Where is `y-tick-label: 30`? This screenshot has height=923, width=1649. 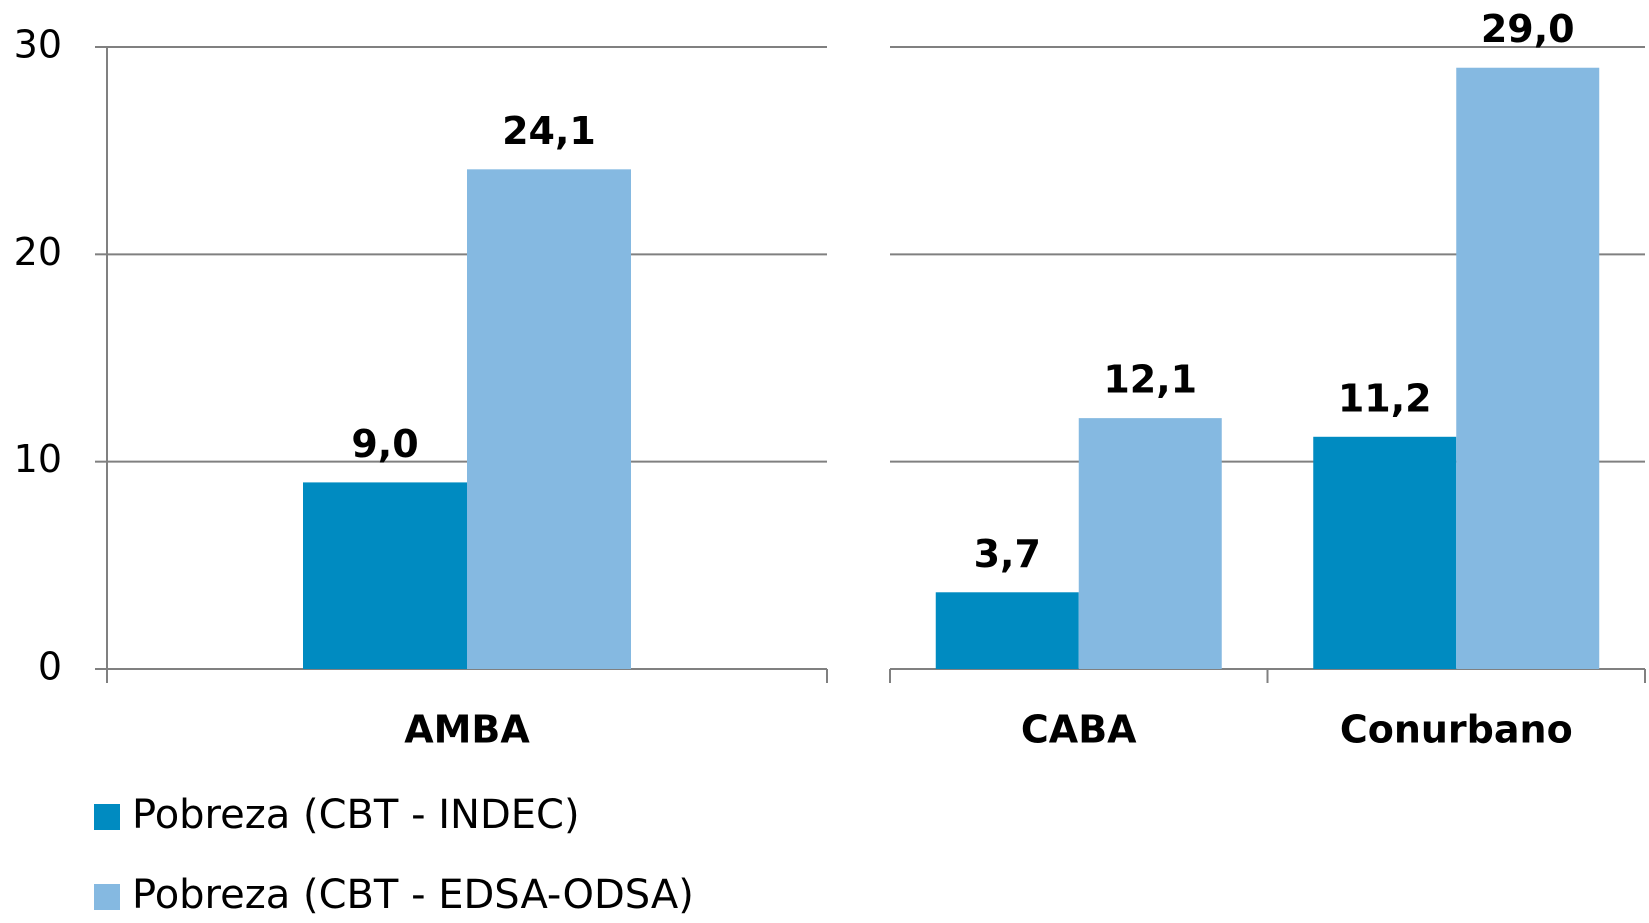
y-tick-label: 30 is located at coordinates (38, 45).